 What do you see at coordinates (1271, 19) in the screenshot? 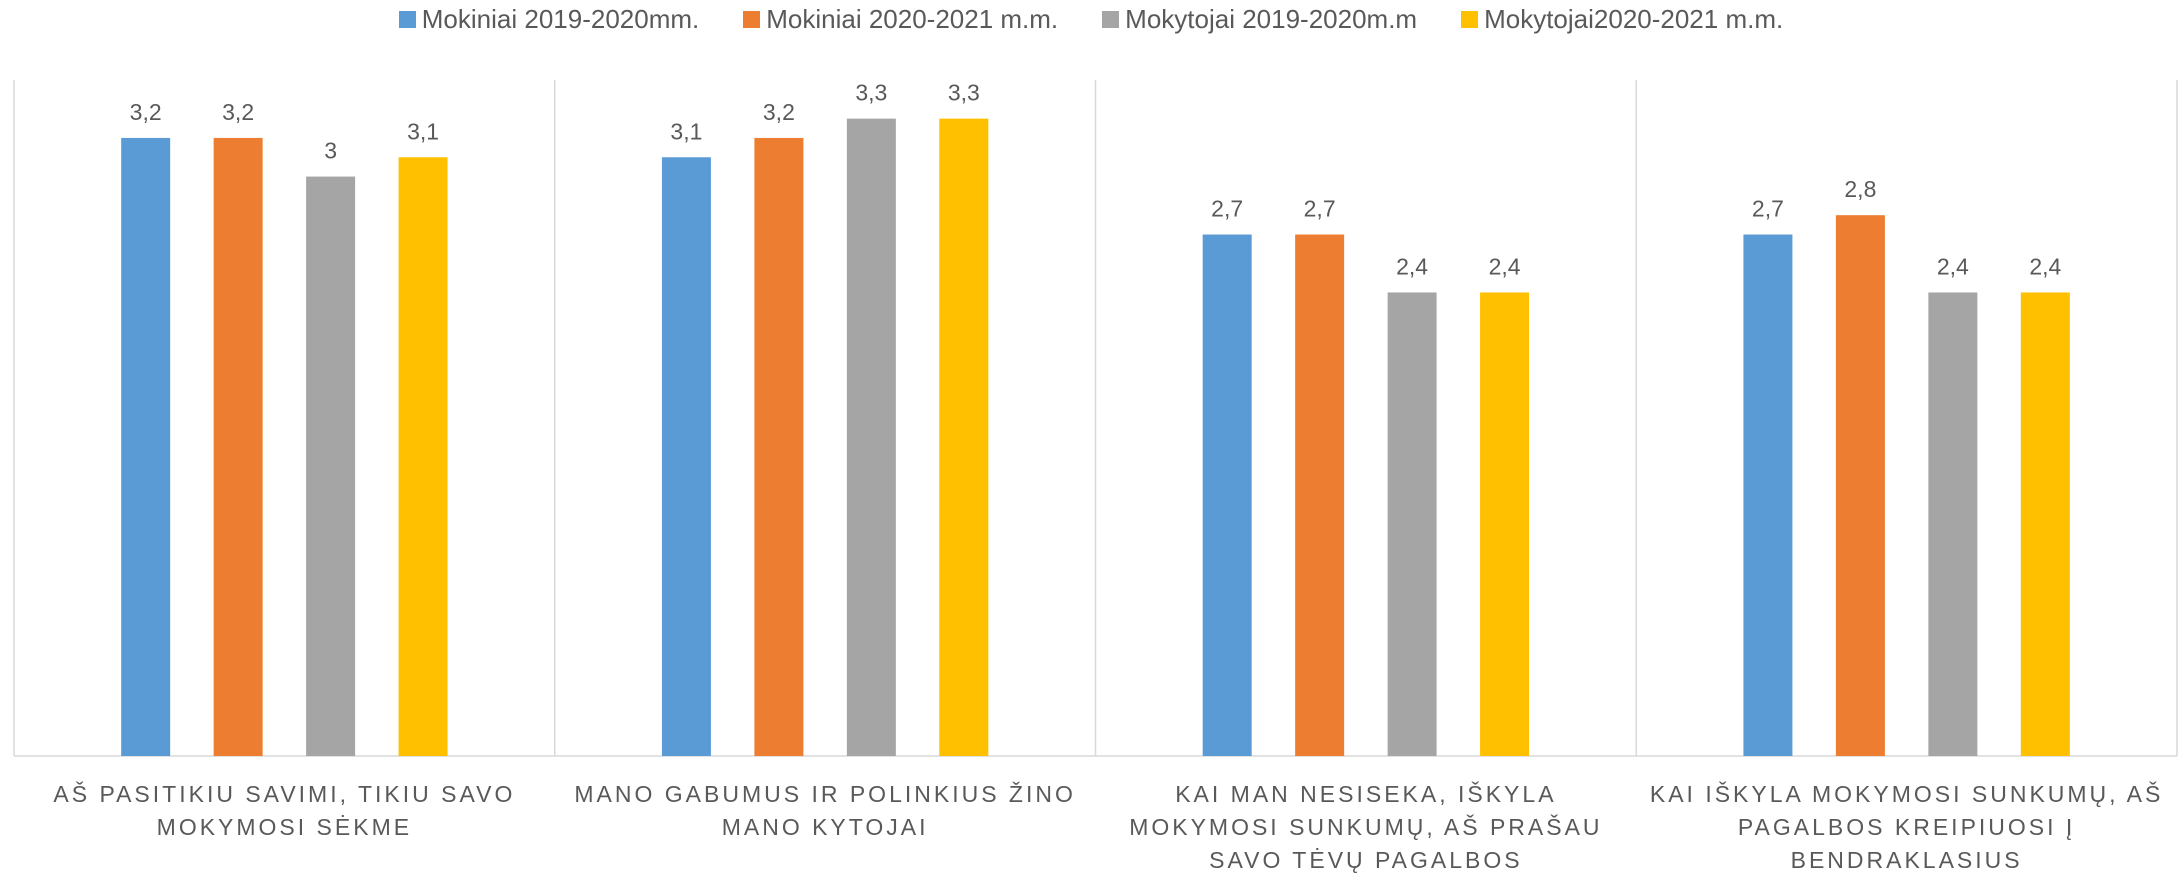
I see `legend-label: Mokytojai 2019-2020m.m` at bounding box center [1271, 19].